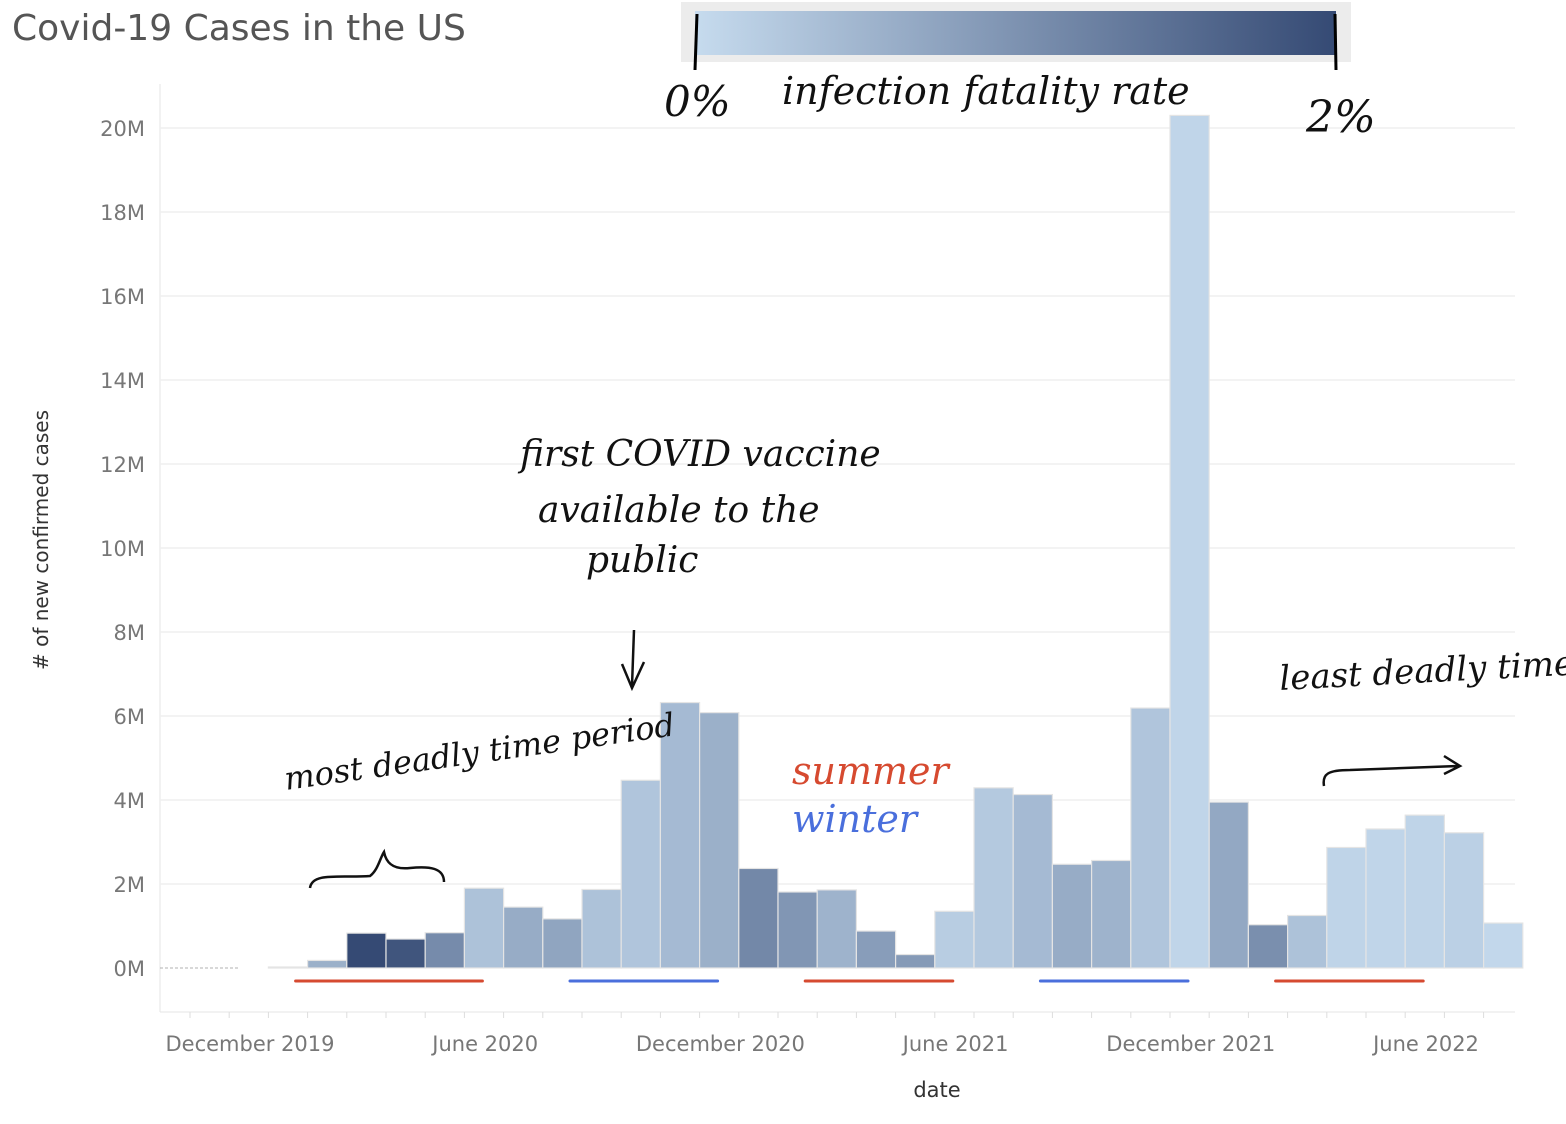 Image resolution: width=1566 pixels, height=1124 pixels. Describe the element at coordinates (129, 717) in the screenshot. I see `y-tick-label: 6M` at that location.